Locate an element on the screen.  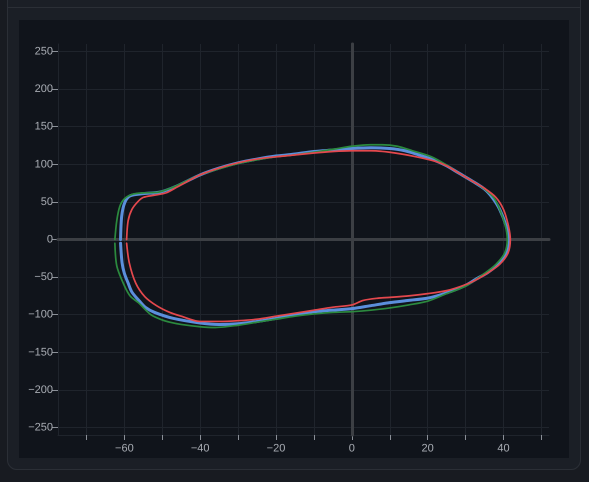
x-tick-label: 20 is located at coordinates (428, 448).